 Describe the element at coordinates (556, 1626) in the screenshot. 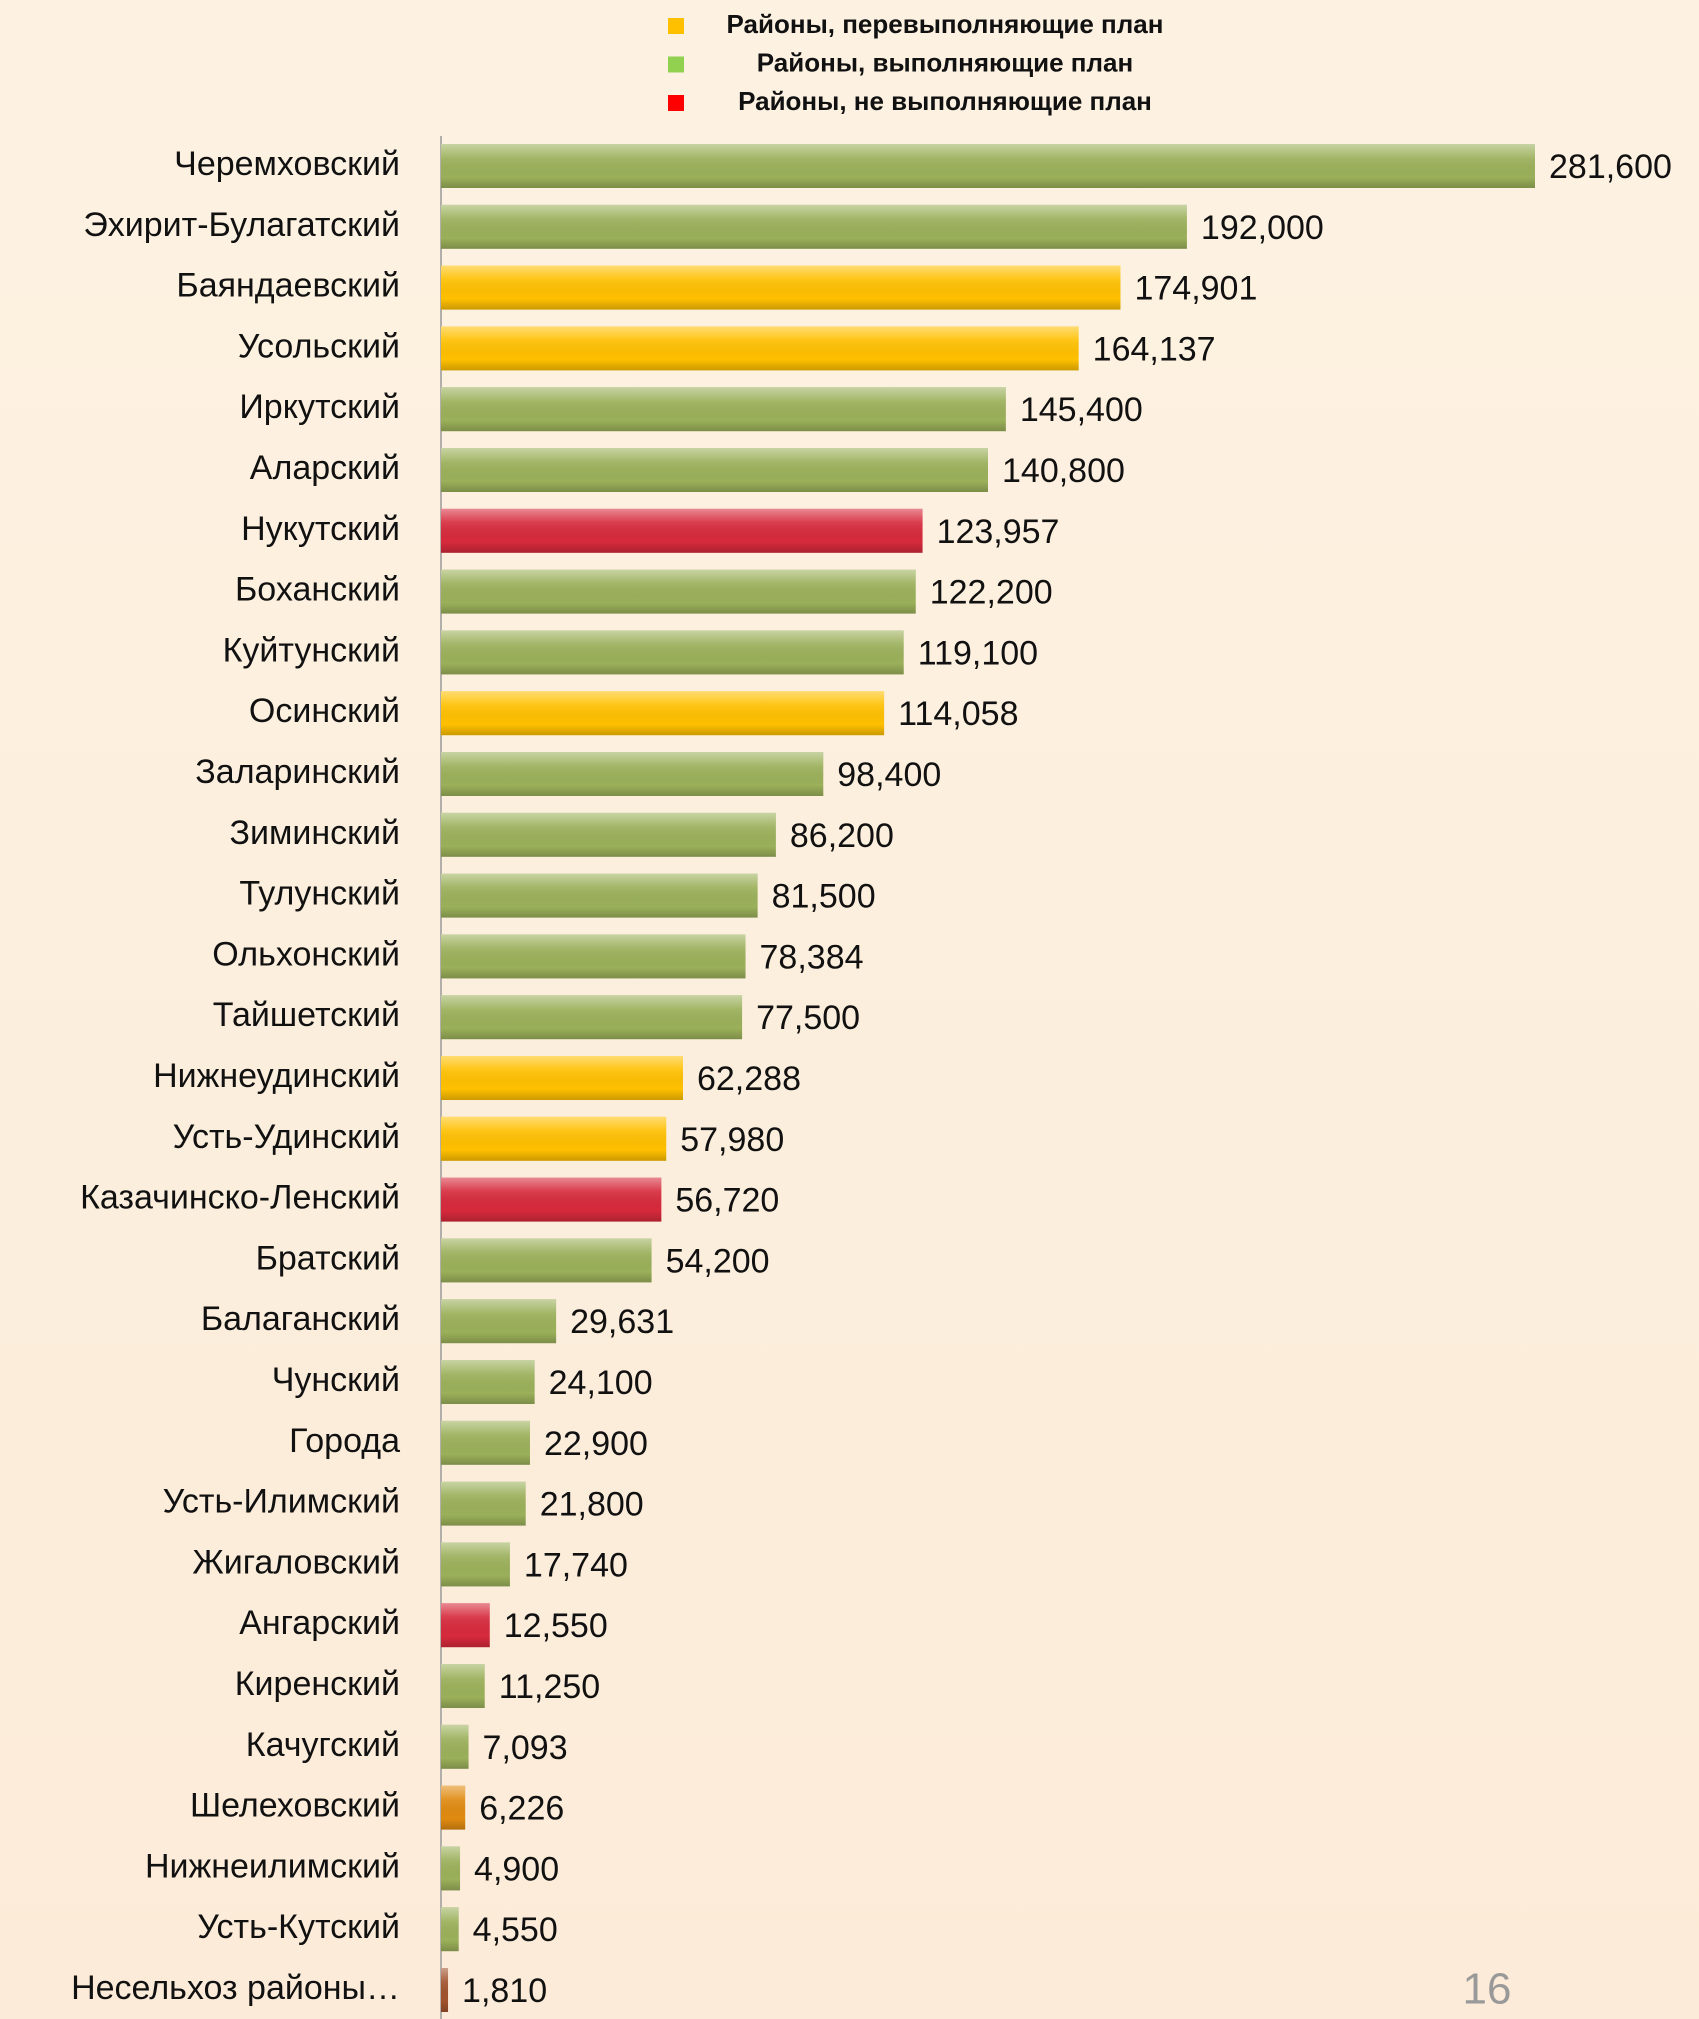

I see `value-label: 12,550` at that location.